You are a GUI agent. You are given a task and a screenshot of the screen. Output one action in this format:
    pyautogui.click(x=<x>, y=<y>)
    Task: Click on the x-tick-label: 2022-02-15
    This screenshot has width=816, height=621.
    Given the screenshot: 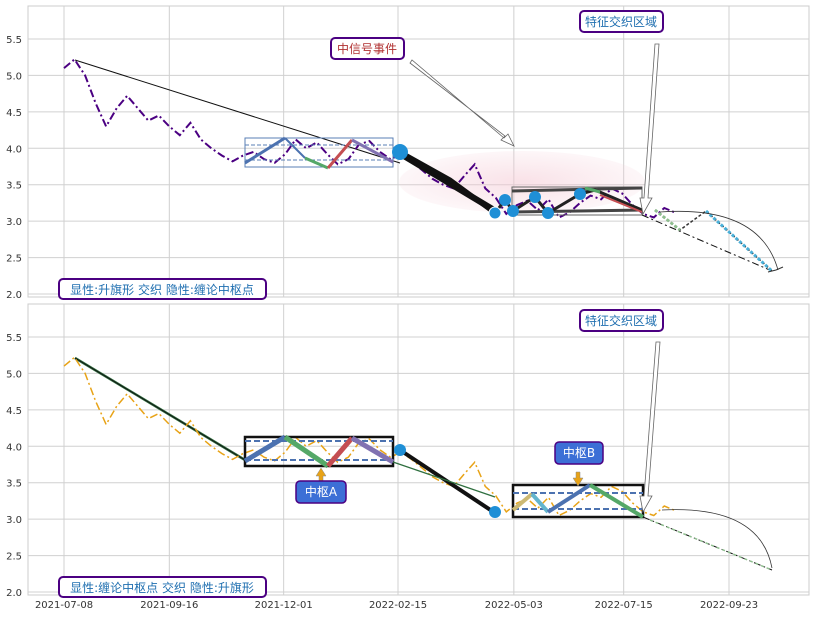 What is the action you would take?
    pyautogui.click(x=398, y=605)
    